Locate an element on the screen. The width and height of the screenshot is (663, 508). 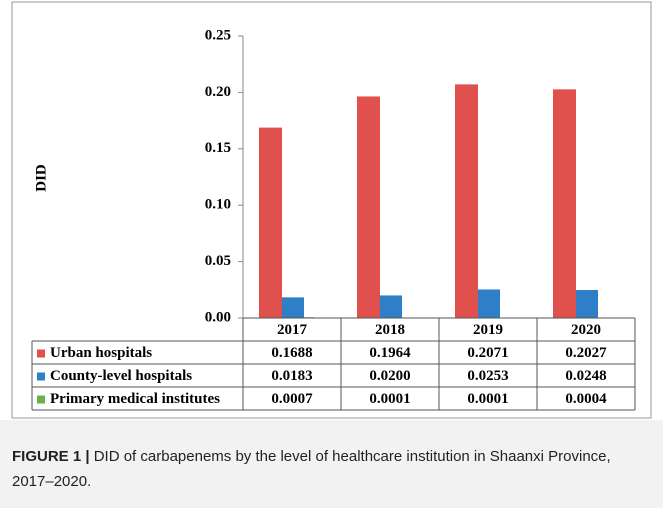
table-value: 0.0248 is located at coordinates (585, 376).